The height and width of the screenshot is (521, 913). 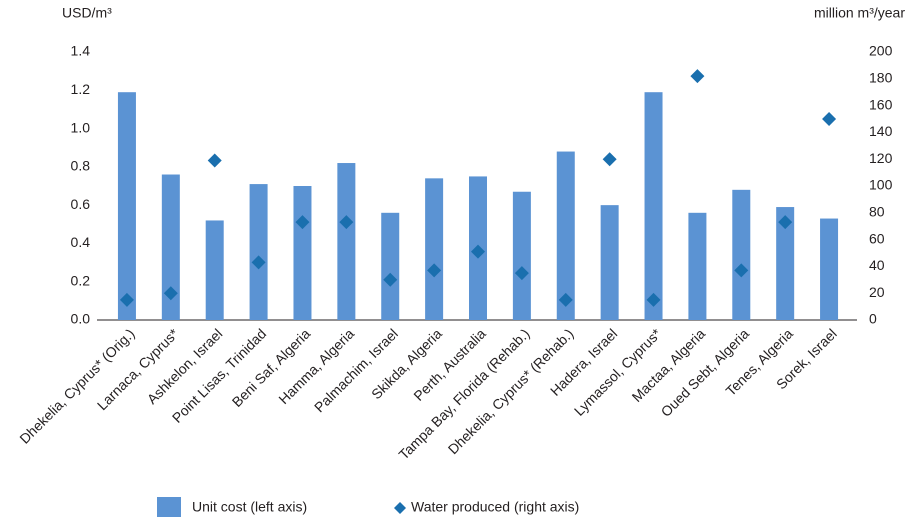 What do you see at coordinates (81, 51) in the screenshot?
I see `y-tick-label: 1.4` at bounding box center [81, 51].